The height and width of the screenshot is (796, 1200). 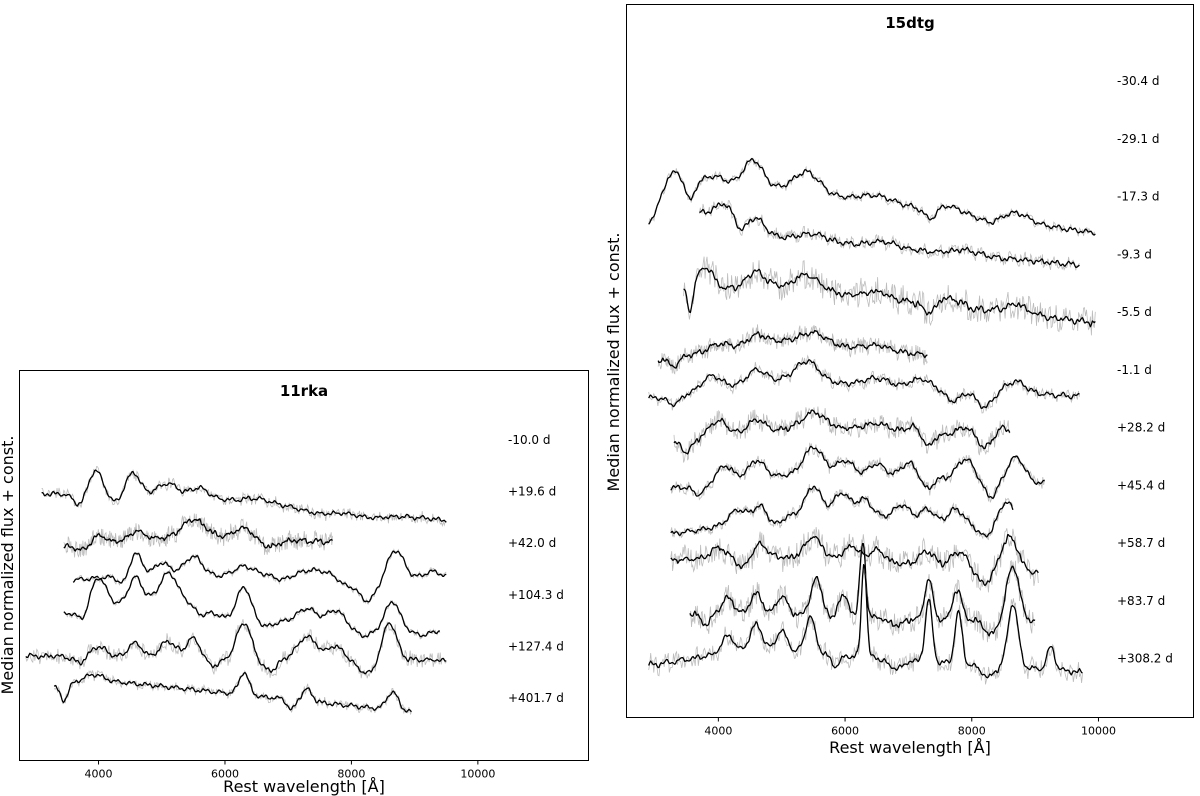 What do you see at coordinates (536, 698) in the screenshot?
I see `epoch-label: +401.7 d` at bounding box center [536, 698].